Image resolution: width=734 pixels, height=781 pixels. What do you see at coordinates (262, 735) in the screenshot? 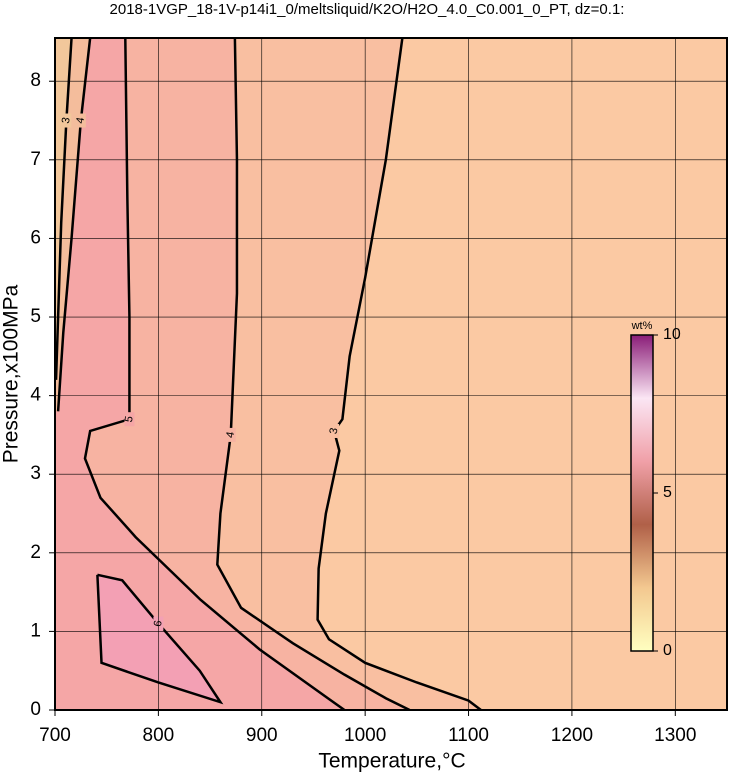
I see `x-tick-label: 900` at bounding box center [262, 735].